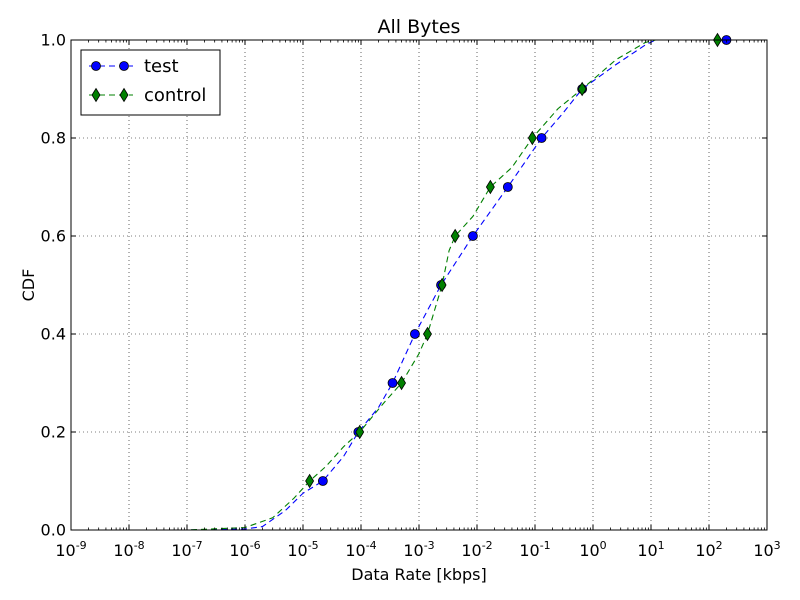  What do you see at coordinates (134, 66) in the screenshot?
I see `legend-entry-test: test` at bounding box center [134, 66].